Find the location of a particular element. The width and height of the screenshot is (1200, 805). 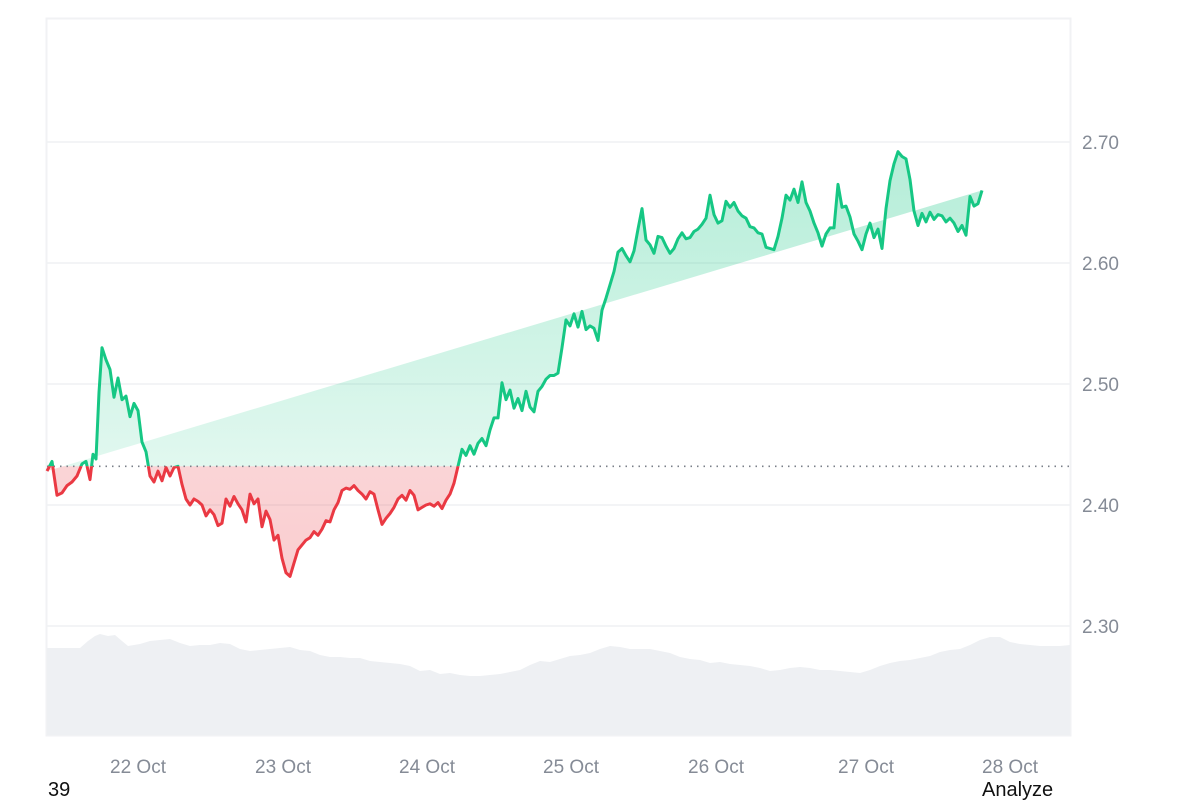

y-tick-label: 2.50 is located at coordinates (1100, 385).